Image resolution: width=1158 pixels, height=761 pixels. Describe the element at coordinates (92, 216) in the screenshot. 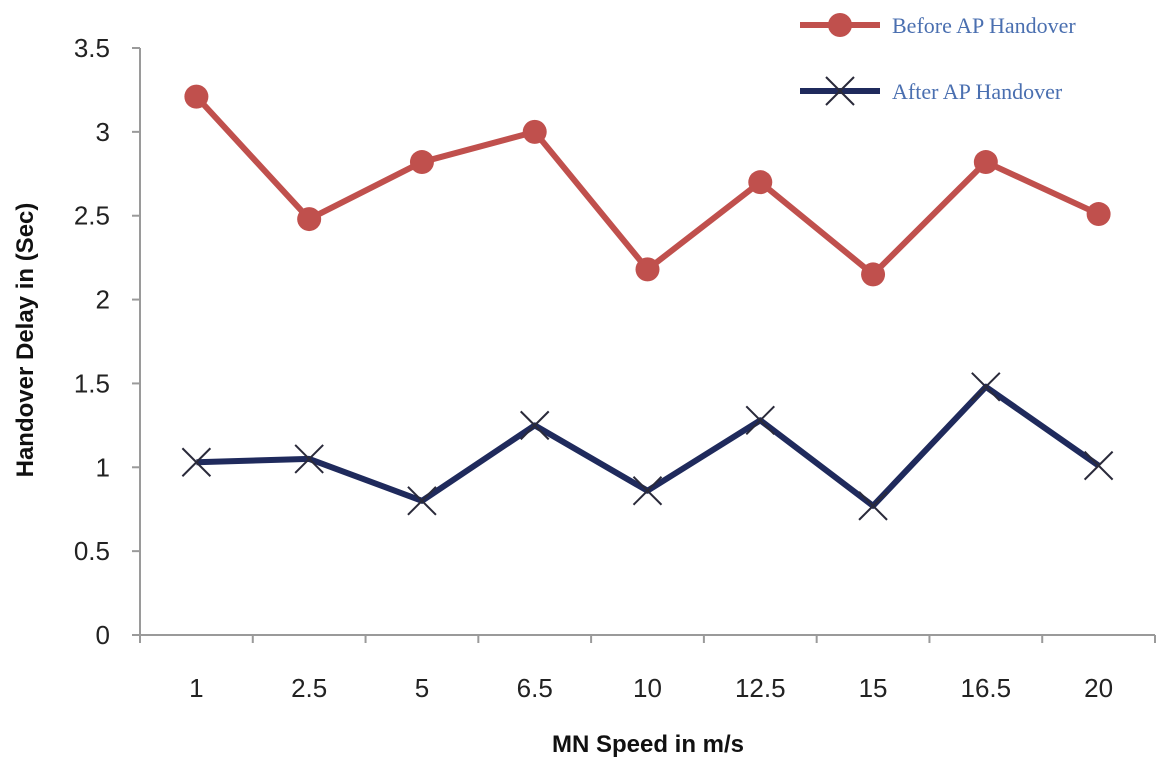

I see `y-tick-label: 2.5` at that location.